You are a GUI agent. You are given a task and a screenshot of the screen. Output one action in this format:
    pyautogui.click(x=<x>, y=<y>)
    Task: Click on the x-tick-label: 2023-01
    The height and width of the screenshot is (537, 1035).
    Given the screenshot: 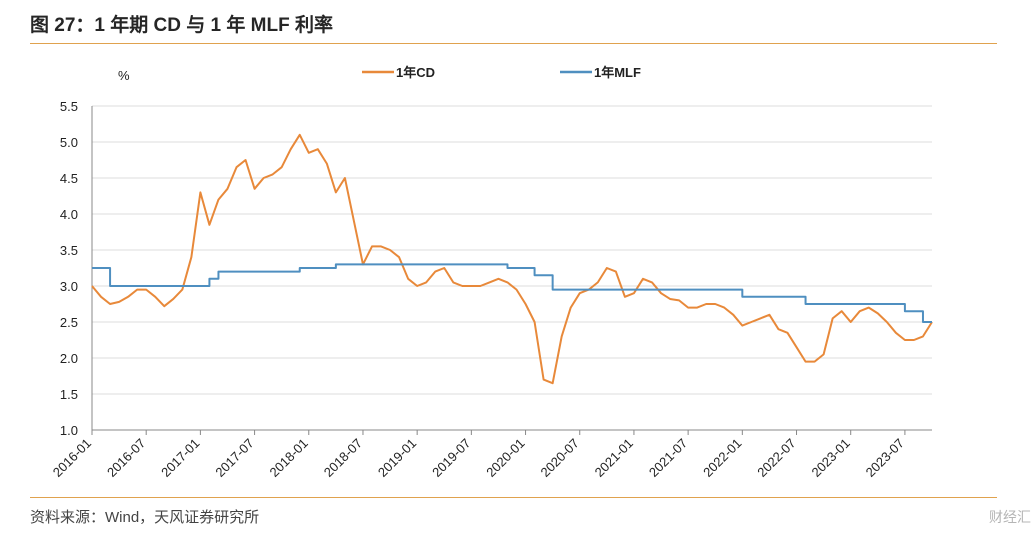 What is the action you would take?
    pyautogui.click(x=830, y=458)
    